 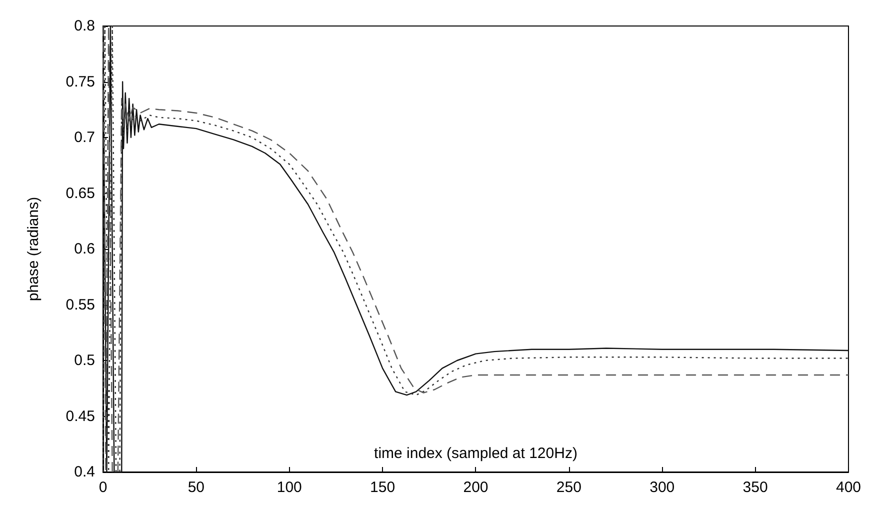 I want to click on y-tick-label: 0.5, so click(x=84, y=360).